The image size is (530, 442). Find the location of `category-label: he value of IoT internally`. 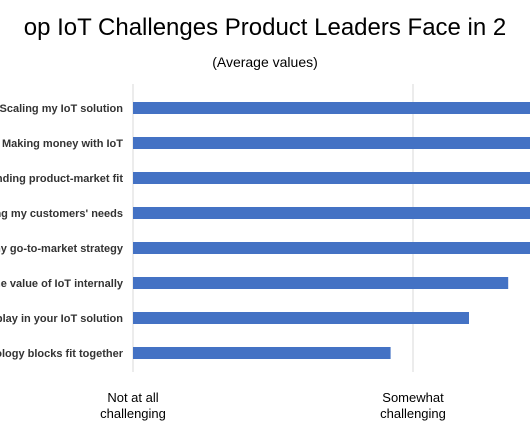

category-label: he value of IoT internally is located at coordinates (62, 284).